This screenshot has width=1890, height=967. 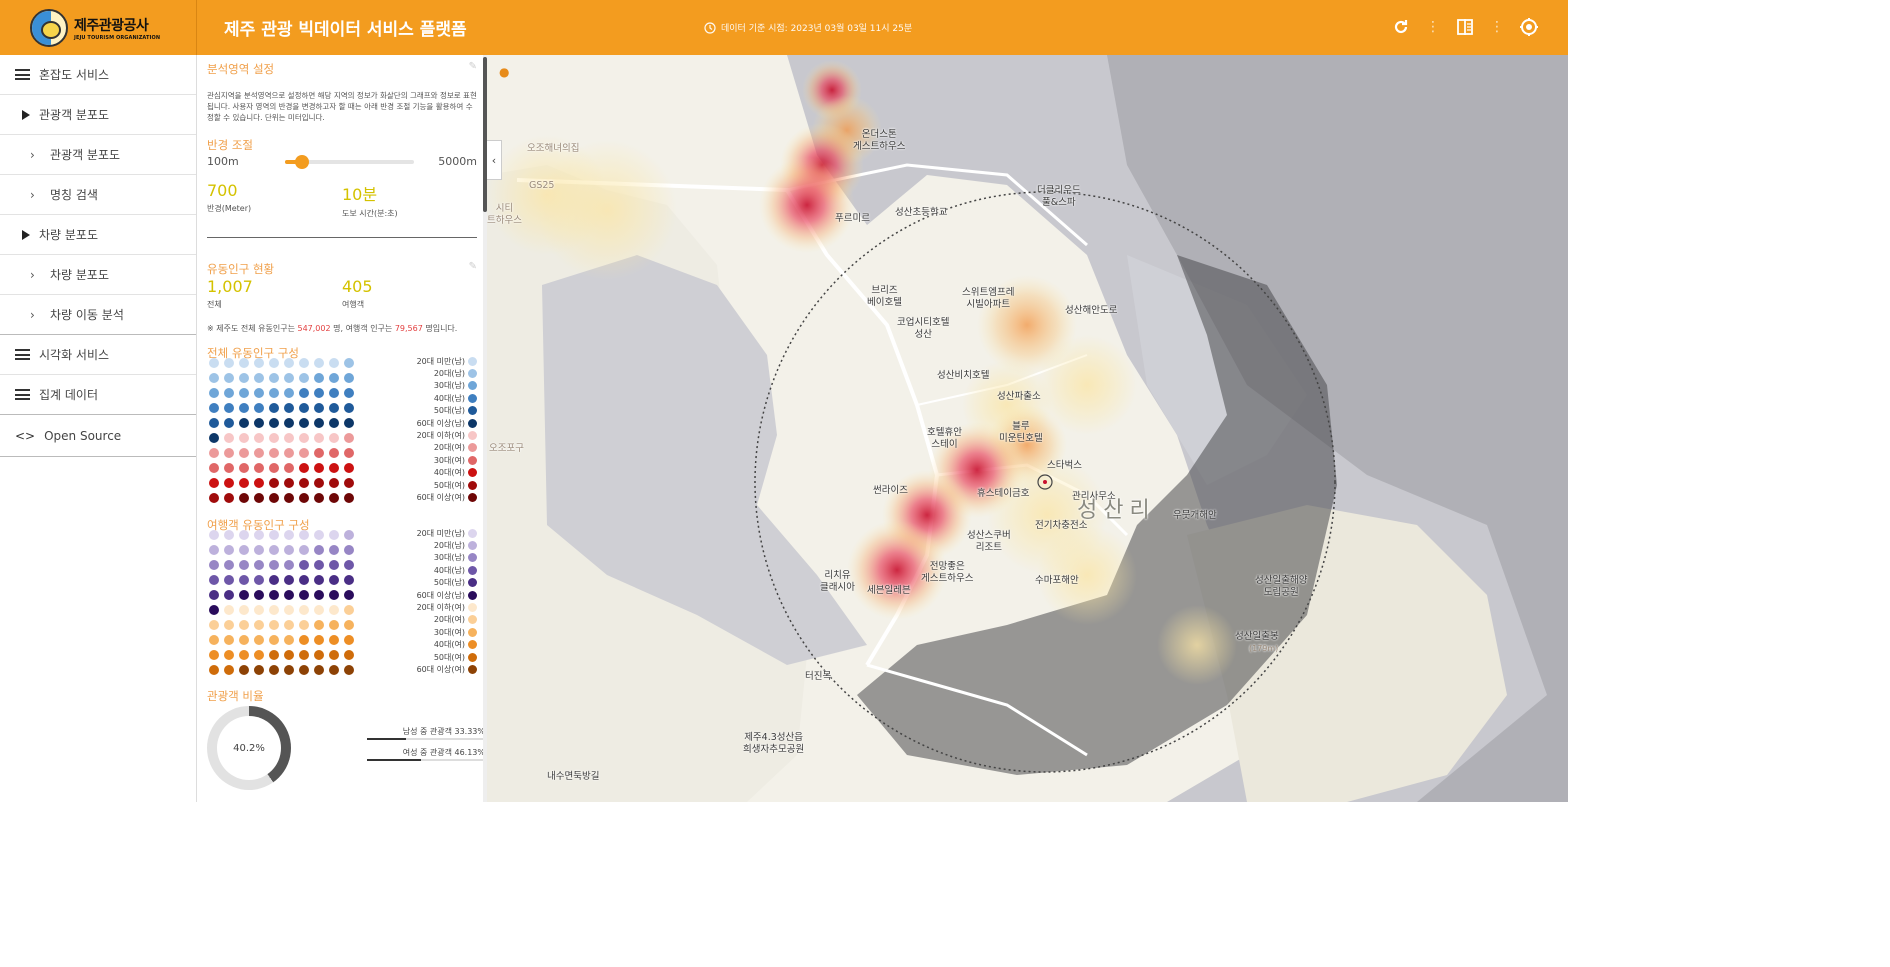 I want to click on sidebar-item-tourist-distribution: 관광객 분포도, so click(x=98, y=115).